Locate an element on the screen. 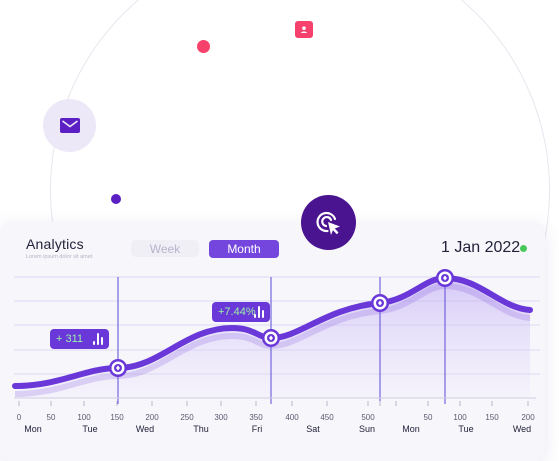 The width and height of the screenshot is (559, 461). cursor-click-button is located at coordinates (328, 222).